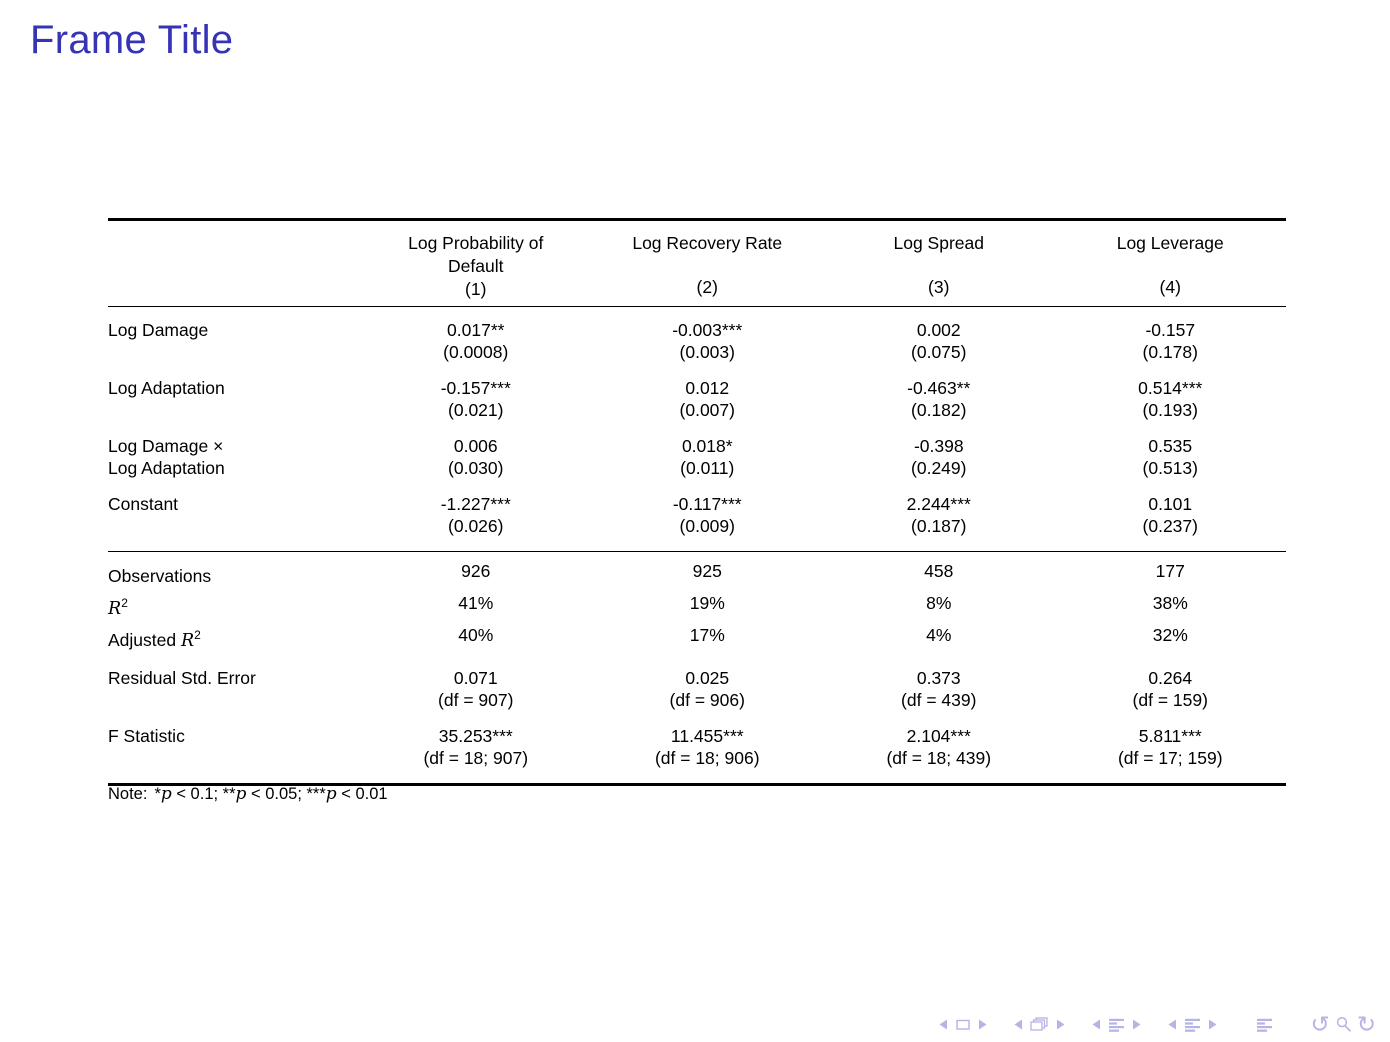 The width and height of the screenshot is (1390, 1042). I want to click on stat-cell: 19%, so click(707, 602).